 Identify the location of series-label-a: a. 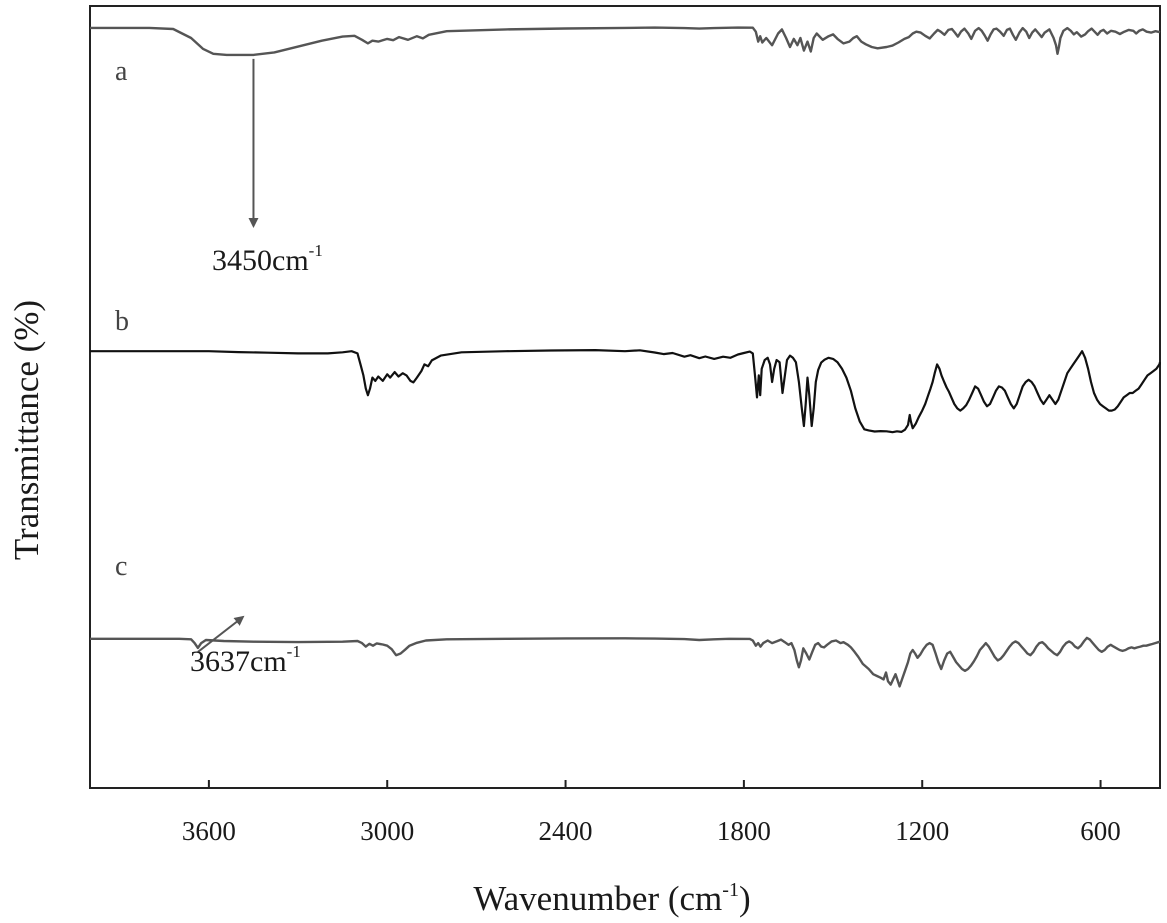
(121, 71).